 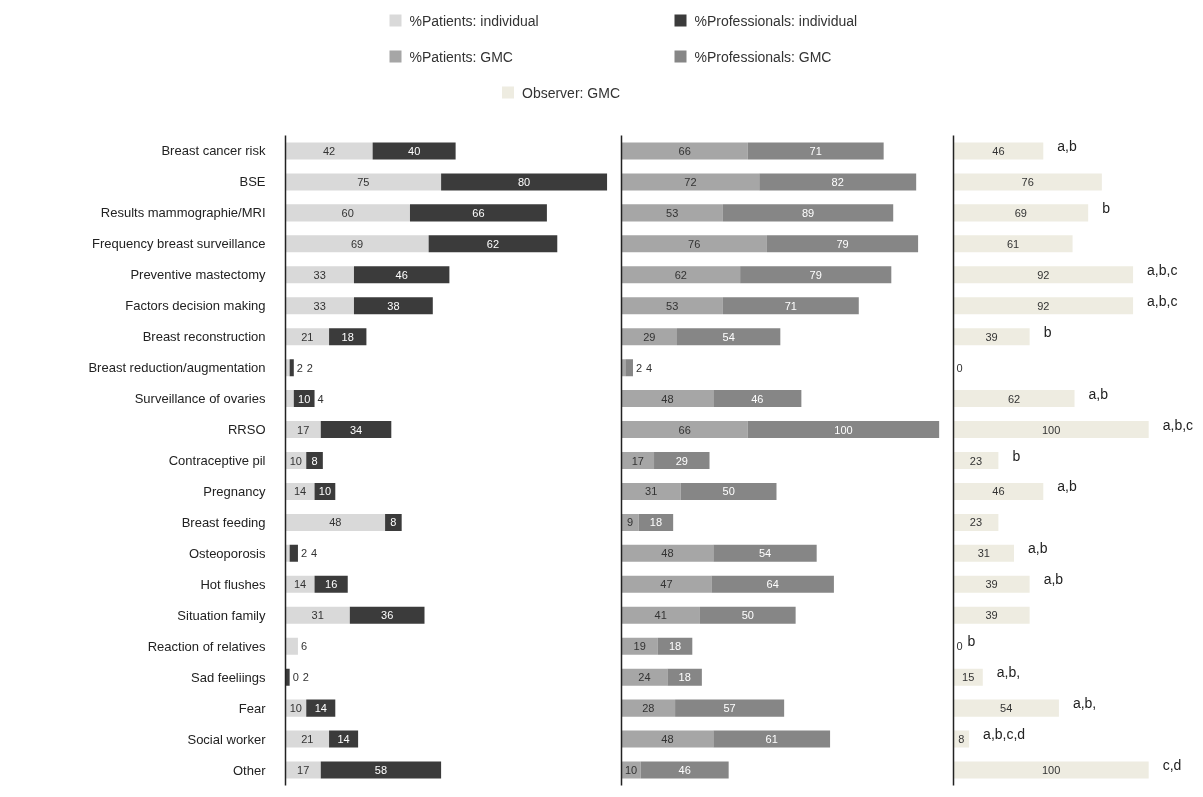 What do you see at coordinates (198, 275) in the screenshot?
I see `y-tick-label: Preventive mastectomy` at bounding box center [198, 275].